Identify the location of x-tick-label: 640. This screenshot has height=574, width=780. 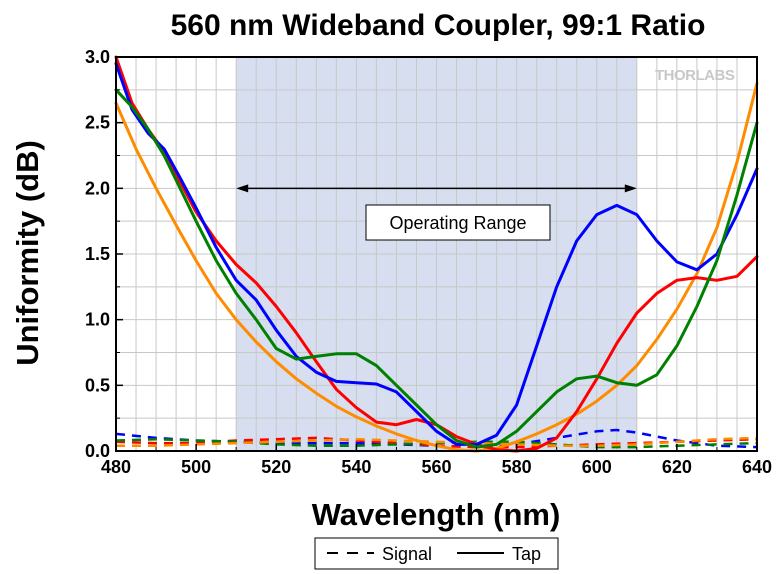
(757, 467).